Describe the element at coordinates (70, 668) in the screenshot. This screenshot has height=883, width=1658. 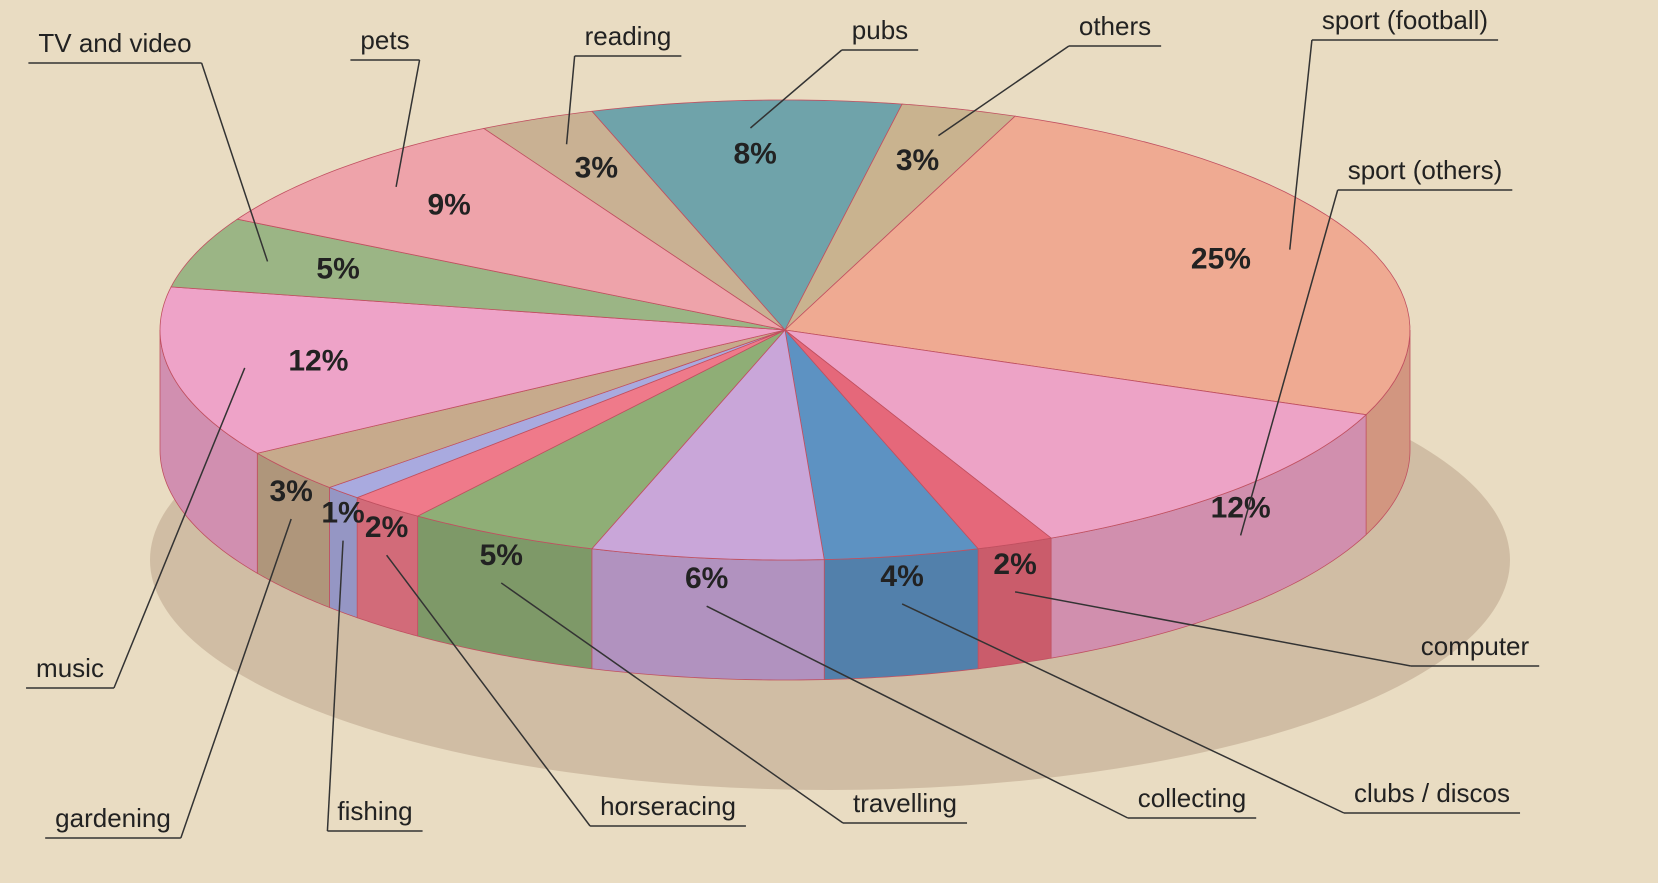
I see `category-label: music` at that location.